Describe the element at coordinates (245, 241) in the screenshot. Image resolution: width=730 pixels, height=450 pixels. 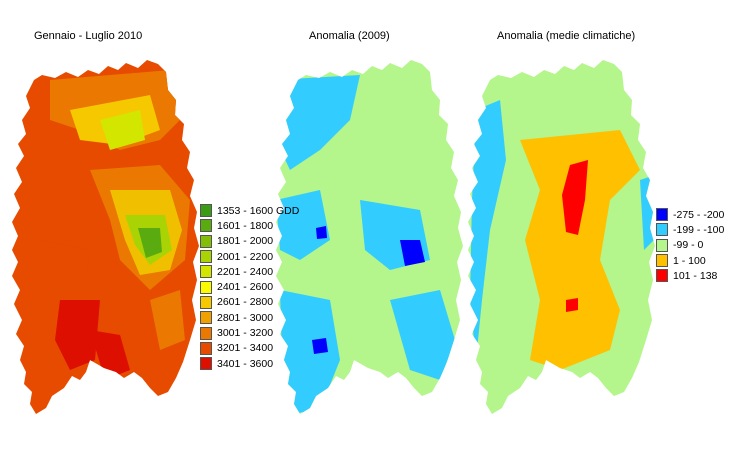
I see `legend-label: 1801 - 2000` at that location.